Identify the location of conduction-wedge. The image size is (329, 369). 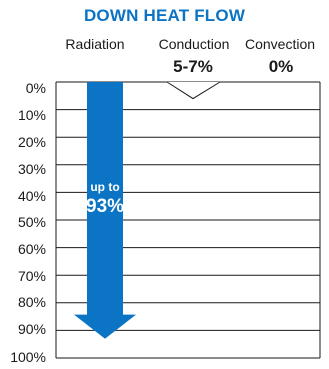
(193, 90).